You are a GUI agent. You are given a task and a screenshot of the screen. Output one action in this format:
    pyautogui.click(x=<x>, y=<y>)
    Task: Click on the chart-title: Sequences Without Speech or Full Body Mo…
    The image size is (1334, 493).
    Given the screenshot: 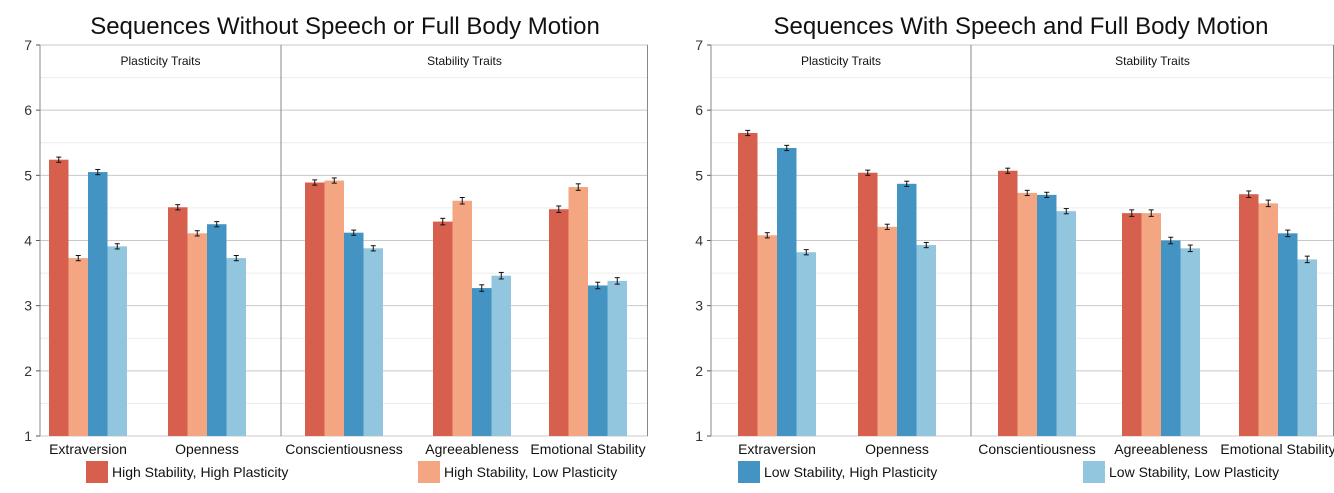 What is the action you would take?
    pyautogui.click(x=345, y=26)
    